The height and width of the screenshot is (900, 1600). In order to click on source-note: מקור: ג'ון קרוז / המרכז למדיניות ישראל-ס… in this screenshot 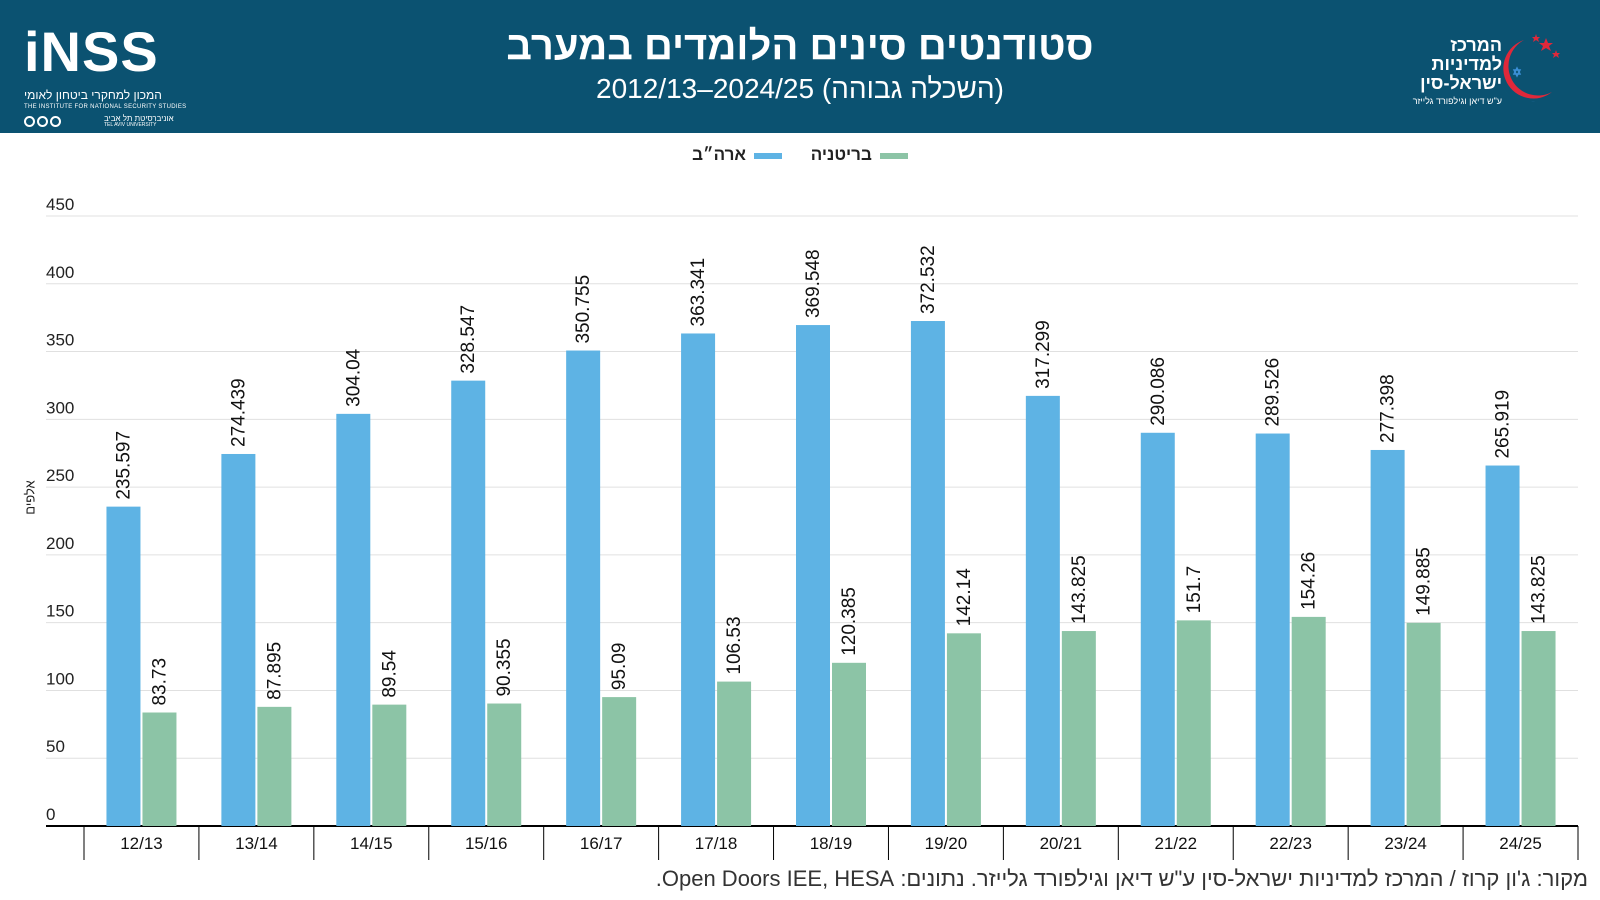, I will do `click(1121, 878)`.